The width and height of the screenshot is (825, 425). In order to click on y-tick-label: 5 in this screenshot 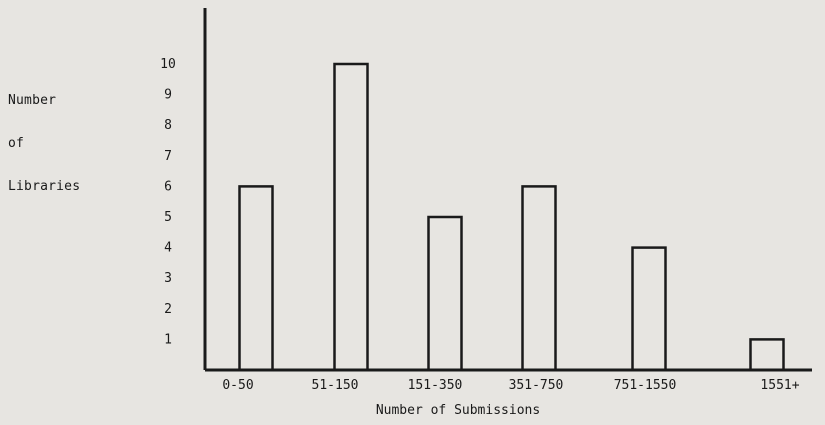, I will do `click(168, 217)`.